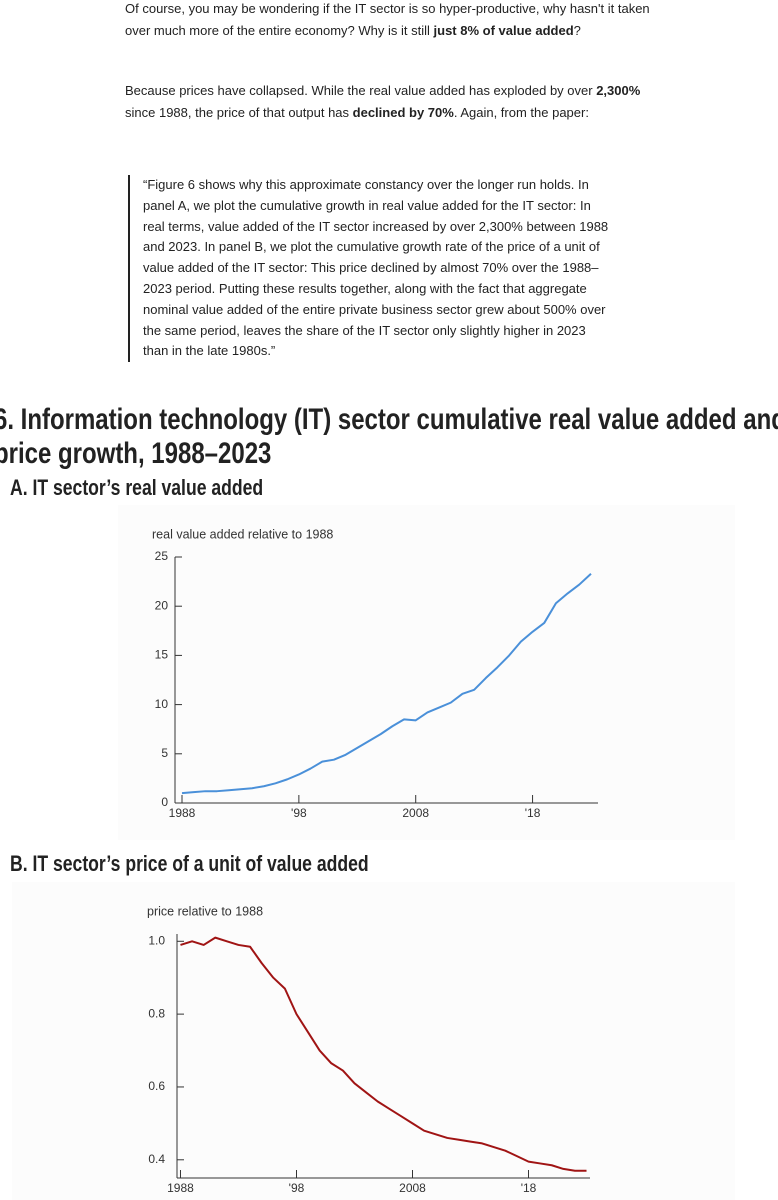  Describe the element at coordinates (205, 911) in the screenshot. I see `axis-label: price relative to 1988` at that location.